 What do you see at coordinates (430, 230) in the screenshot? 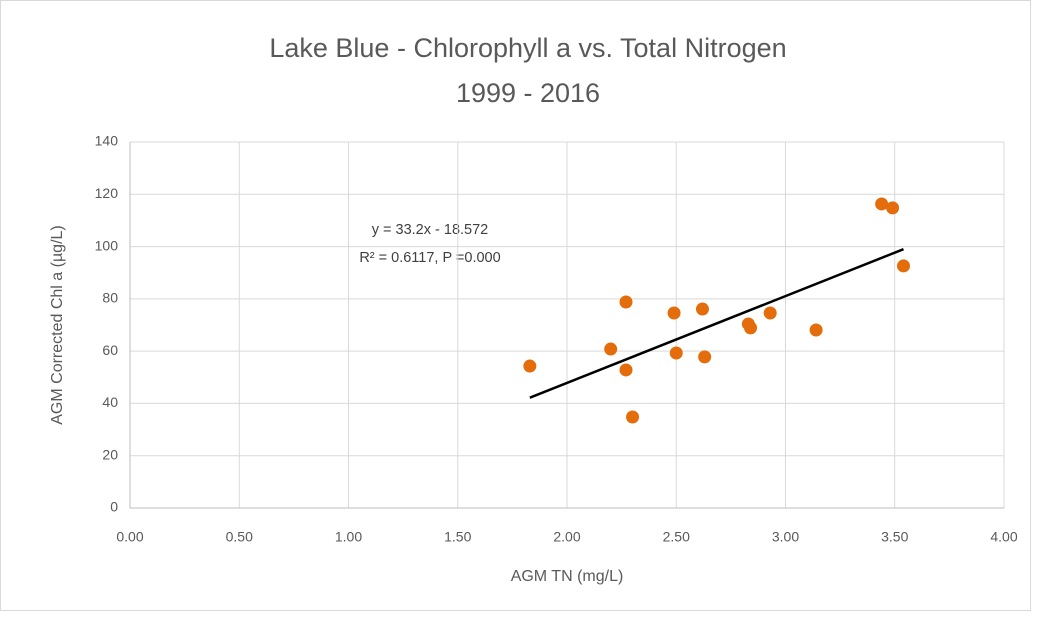
I see `equation-annotation: y = 33.2x - 18.572` at bounding box center [430, 230].